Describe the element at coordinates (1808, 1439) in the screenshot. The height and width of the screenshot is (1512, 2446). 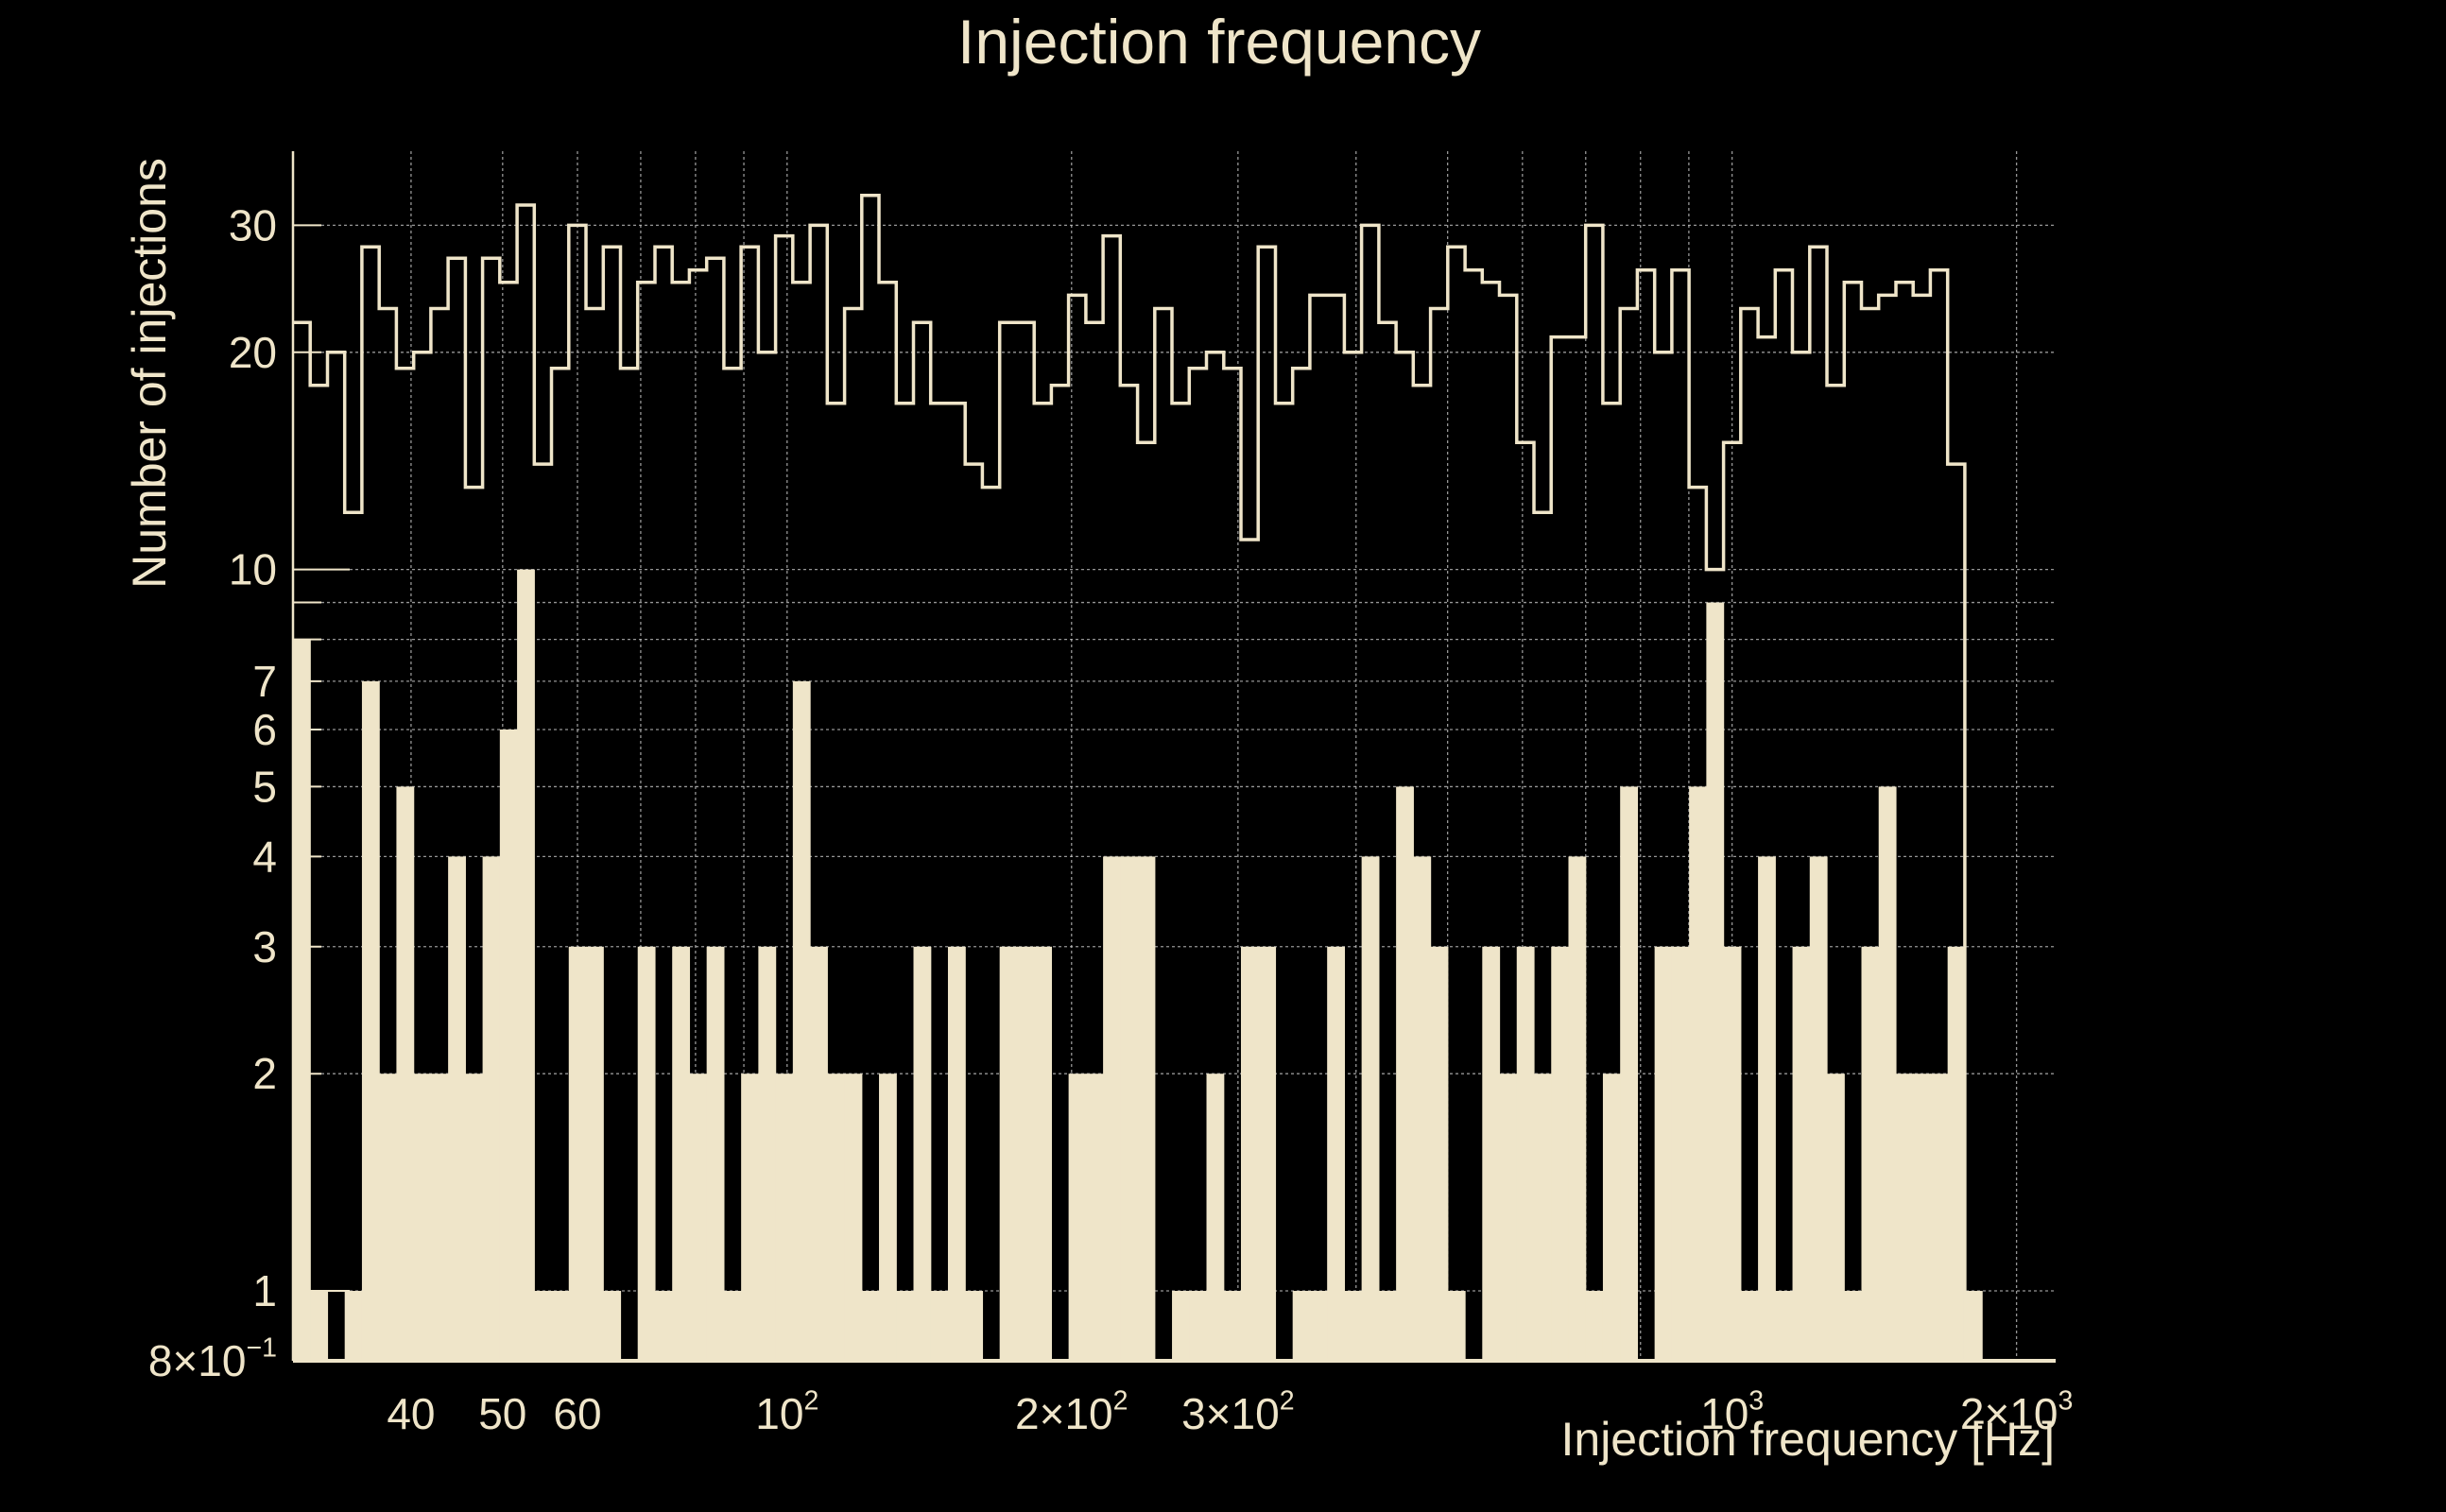
I see `x-axis-label: Injection frequency [Hz]` at that location.